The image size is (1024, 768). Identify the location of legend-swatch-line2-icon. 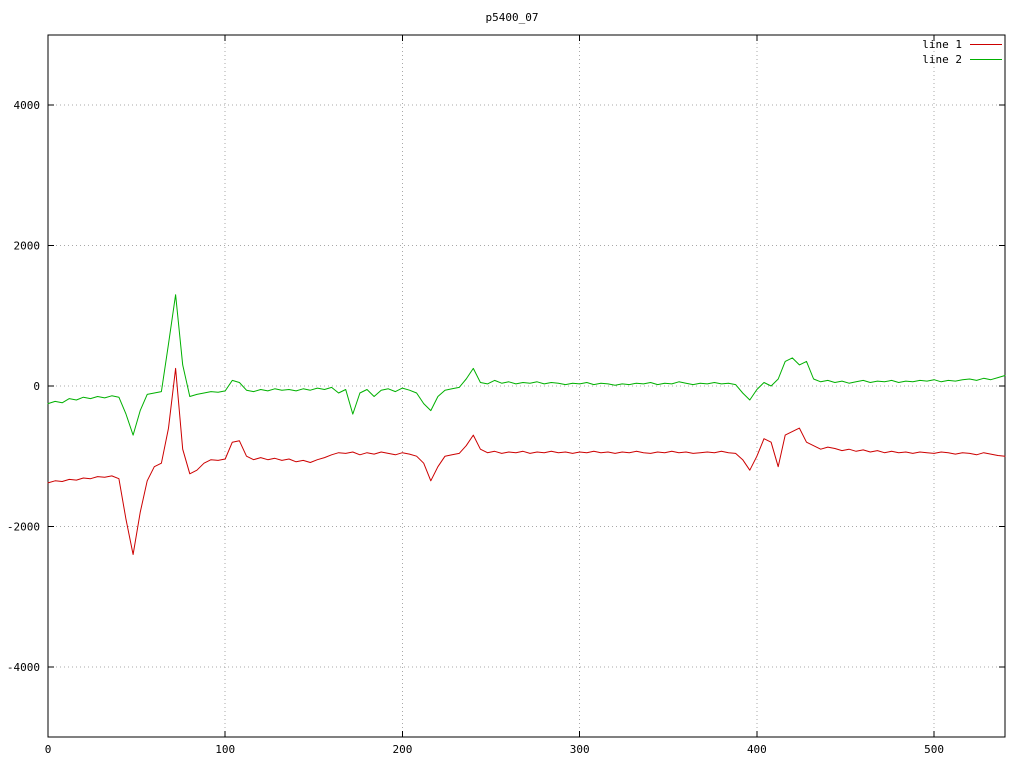
(986, 59).